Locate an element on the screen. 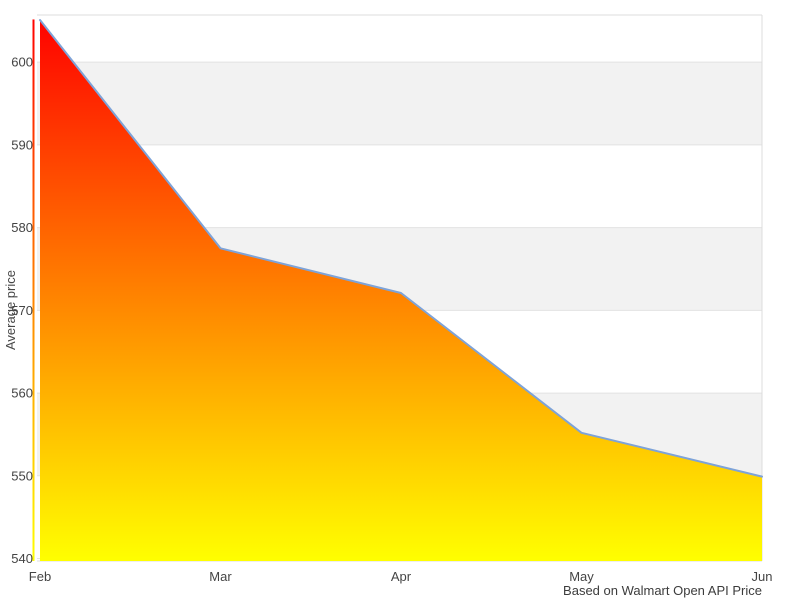  grid-band is located at coordinates (399, 103).